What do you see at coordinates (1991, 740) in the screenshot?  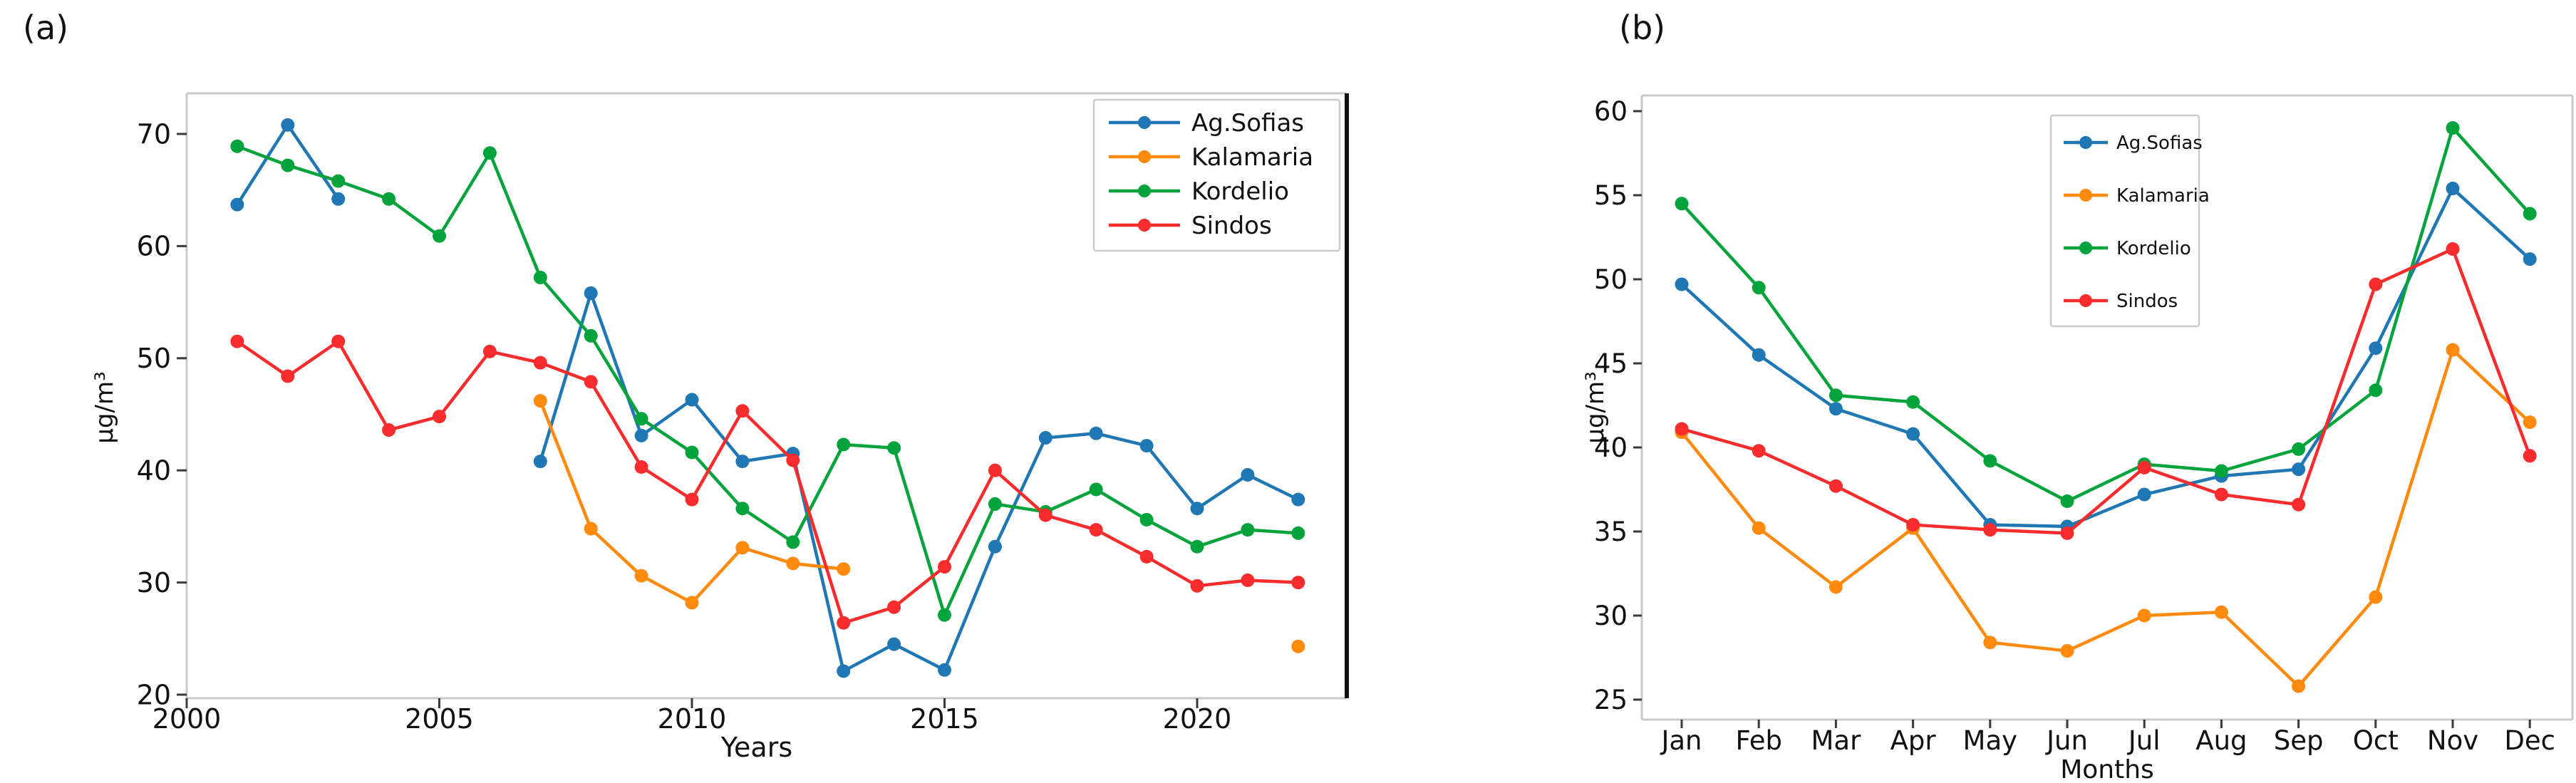 I see `x-tick-label: May` at bounding box center [1991, 740].